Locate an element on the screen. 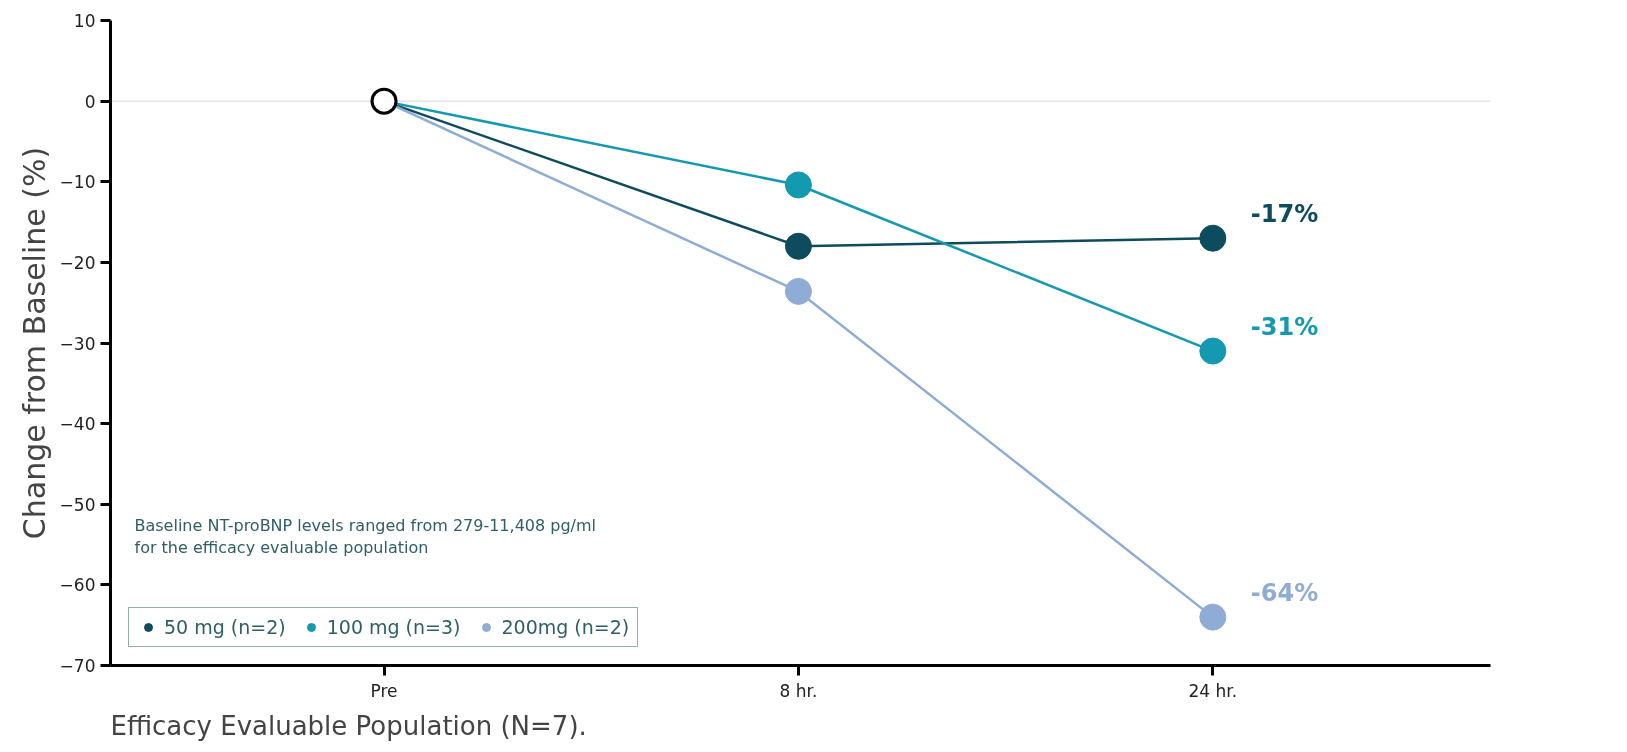 The height and width of the screenshot is (752, 1627). data-label: -31% is located at coordinates (1284, 327).